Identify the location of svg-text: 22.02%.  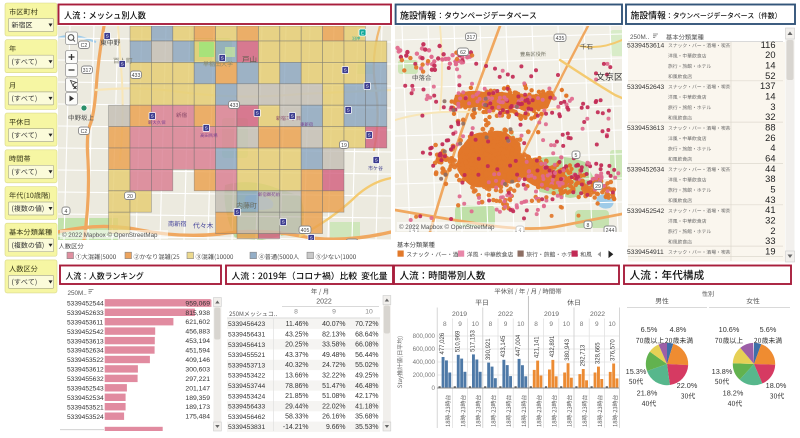
(333, 406).